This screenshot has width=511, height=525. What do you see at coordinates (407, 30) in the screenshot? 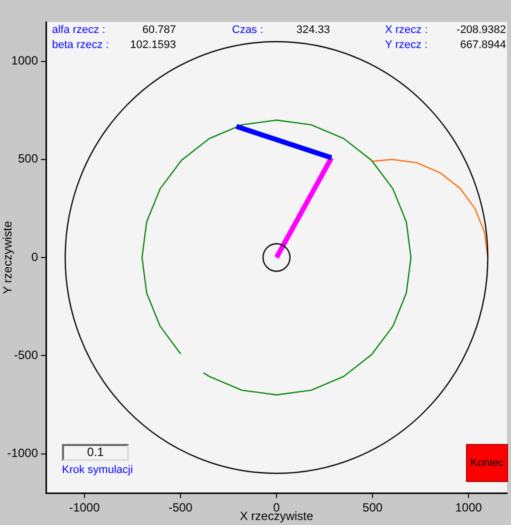
I see `annotation: X rzecz :` at bounding box center [407, 30].